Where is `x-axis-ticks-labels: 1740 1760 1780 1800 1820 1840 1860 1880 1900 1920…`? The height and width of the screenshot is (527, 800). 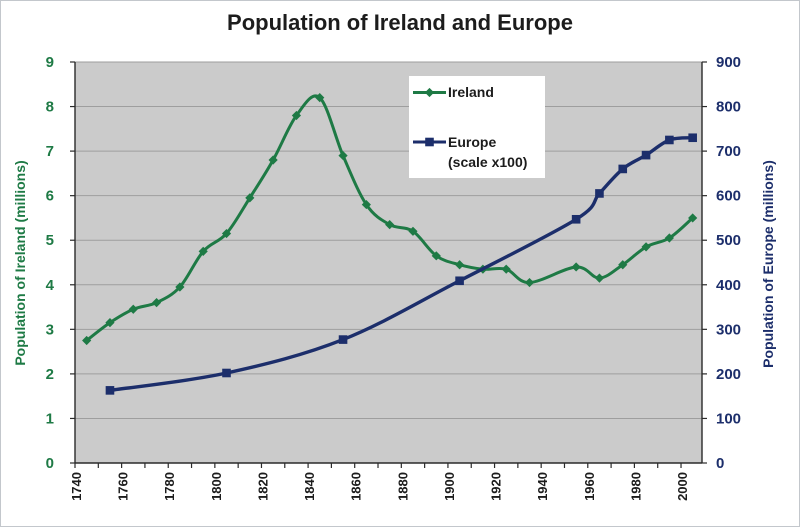
x-axis-ticks-labels: 1740 1760 1780 1800 1820 1840 1860 1880 1900 1920… is located at coordinates (379, 482).